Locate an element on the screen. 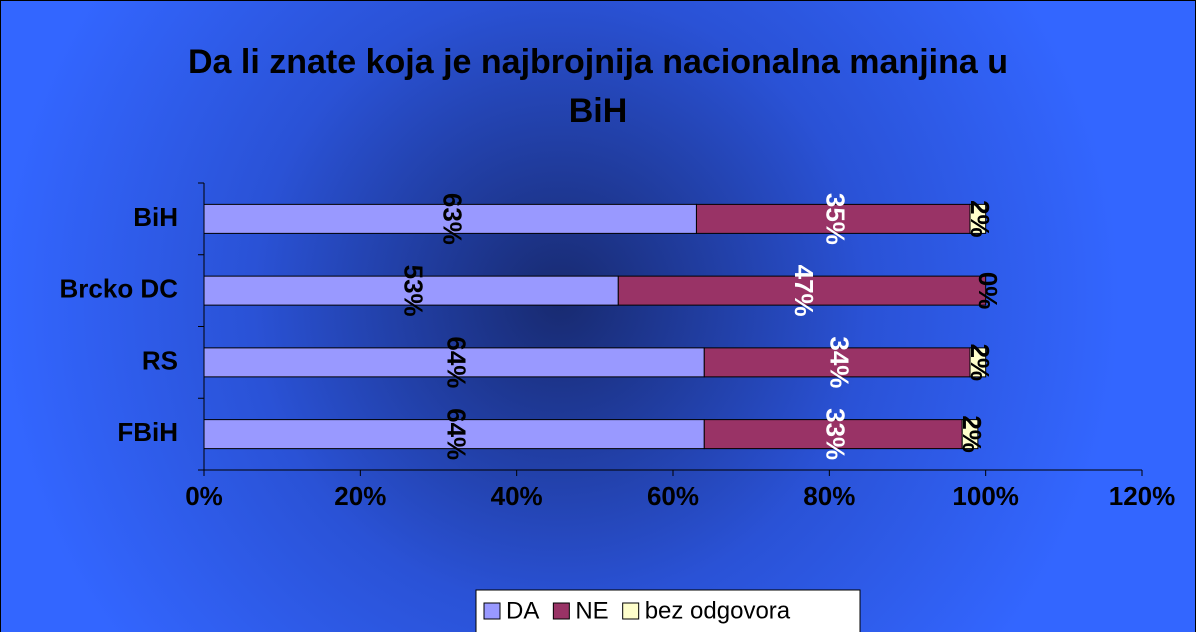  y-tick-label: BiH is located at coordinates (155, 217).